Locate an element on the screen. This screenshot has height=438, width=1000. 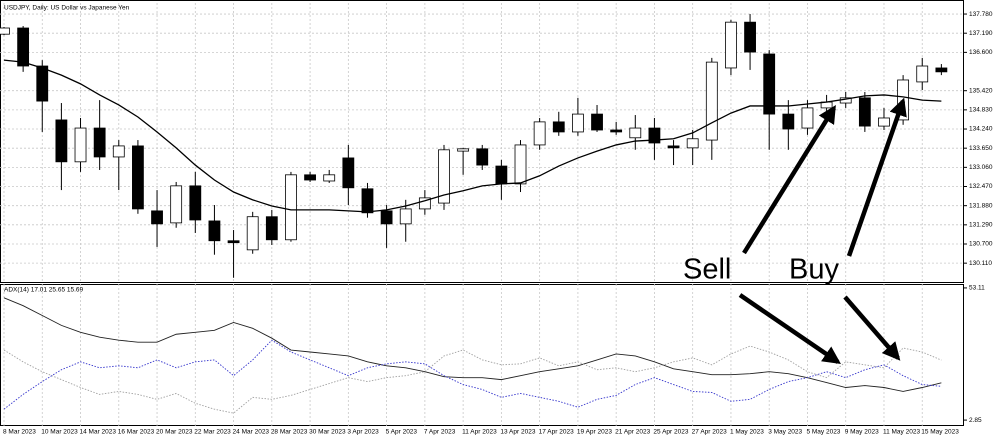
y-tick-label: 133.060 is located at coordinates (981, 167).